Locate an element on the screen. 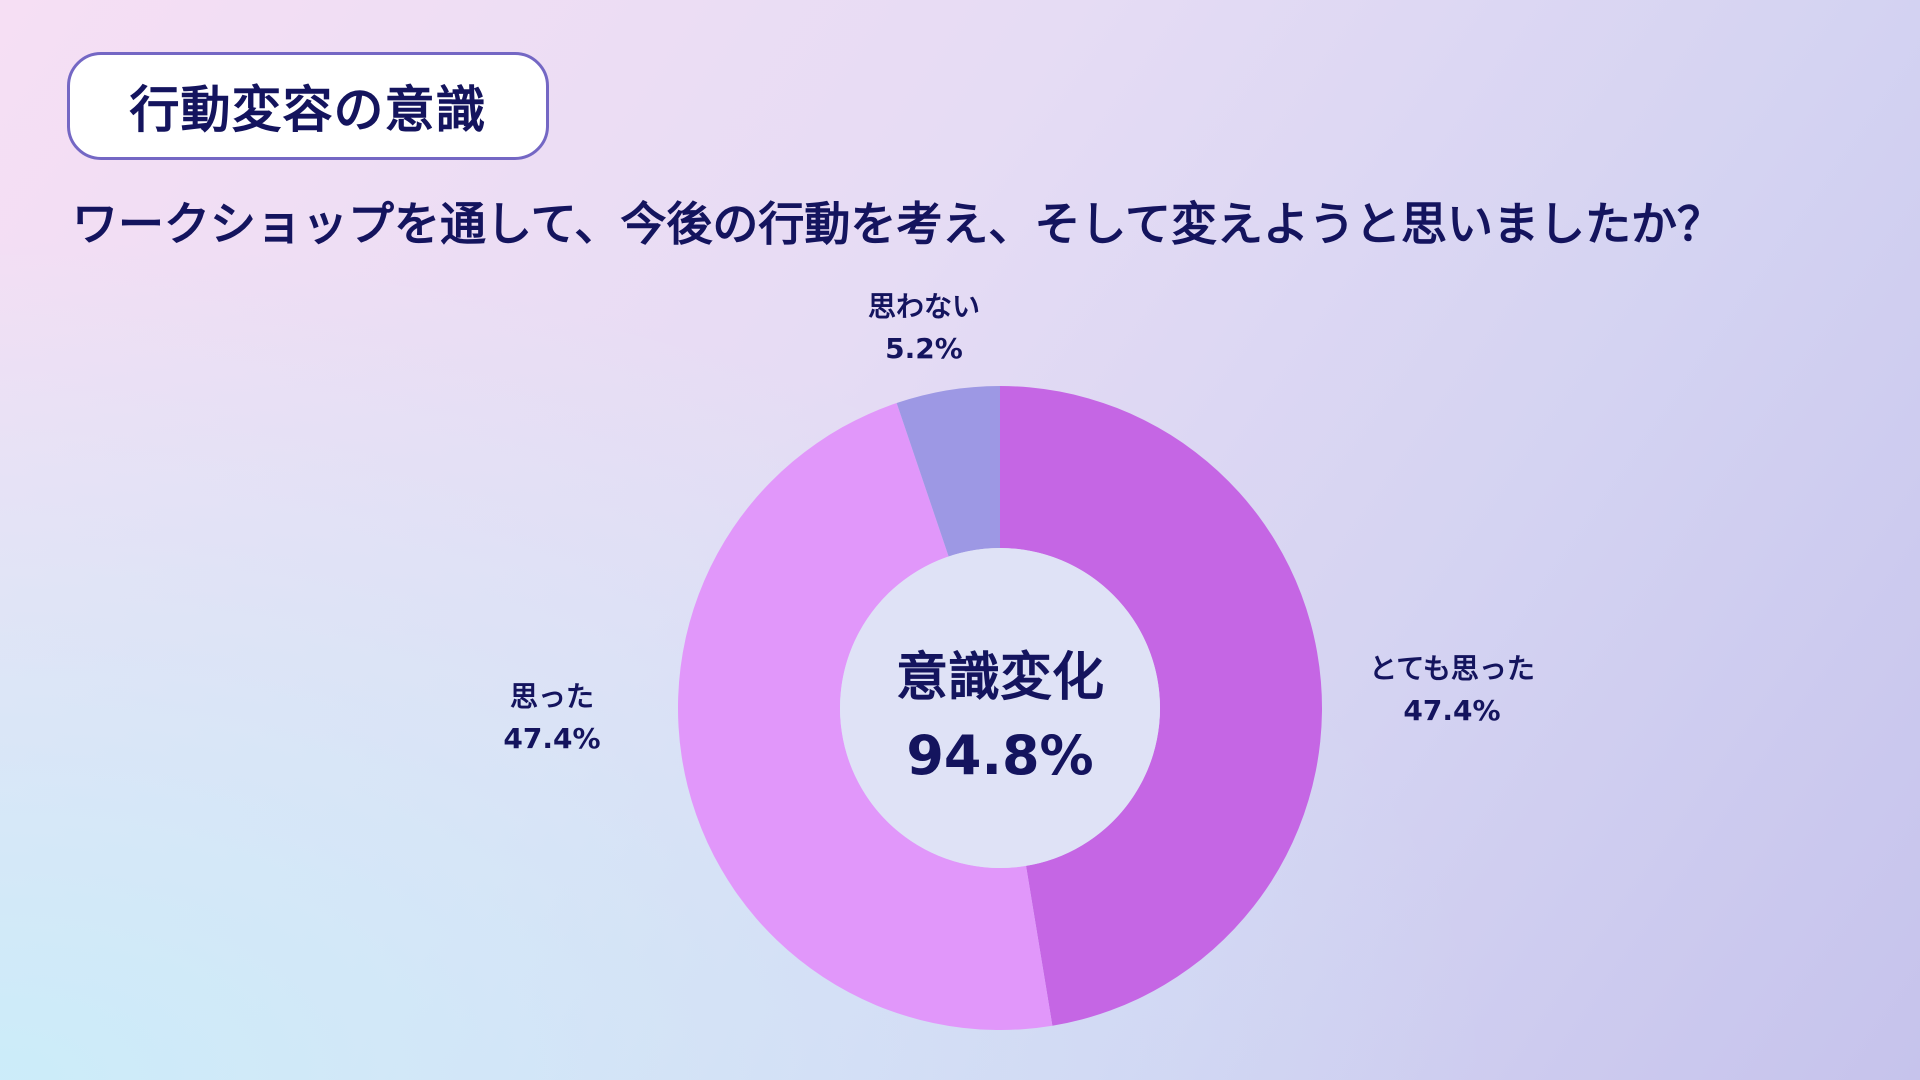 This screenshot has width=1920, height=1080. slice-label-no: 思わない 5.2% is located at coordinates (924, 328).